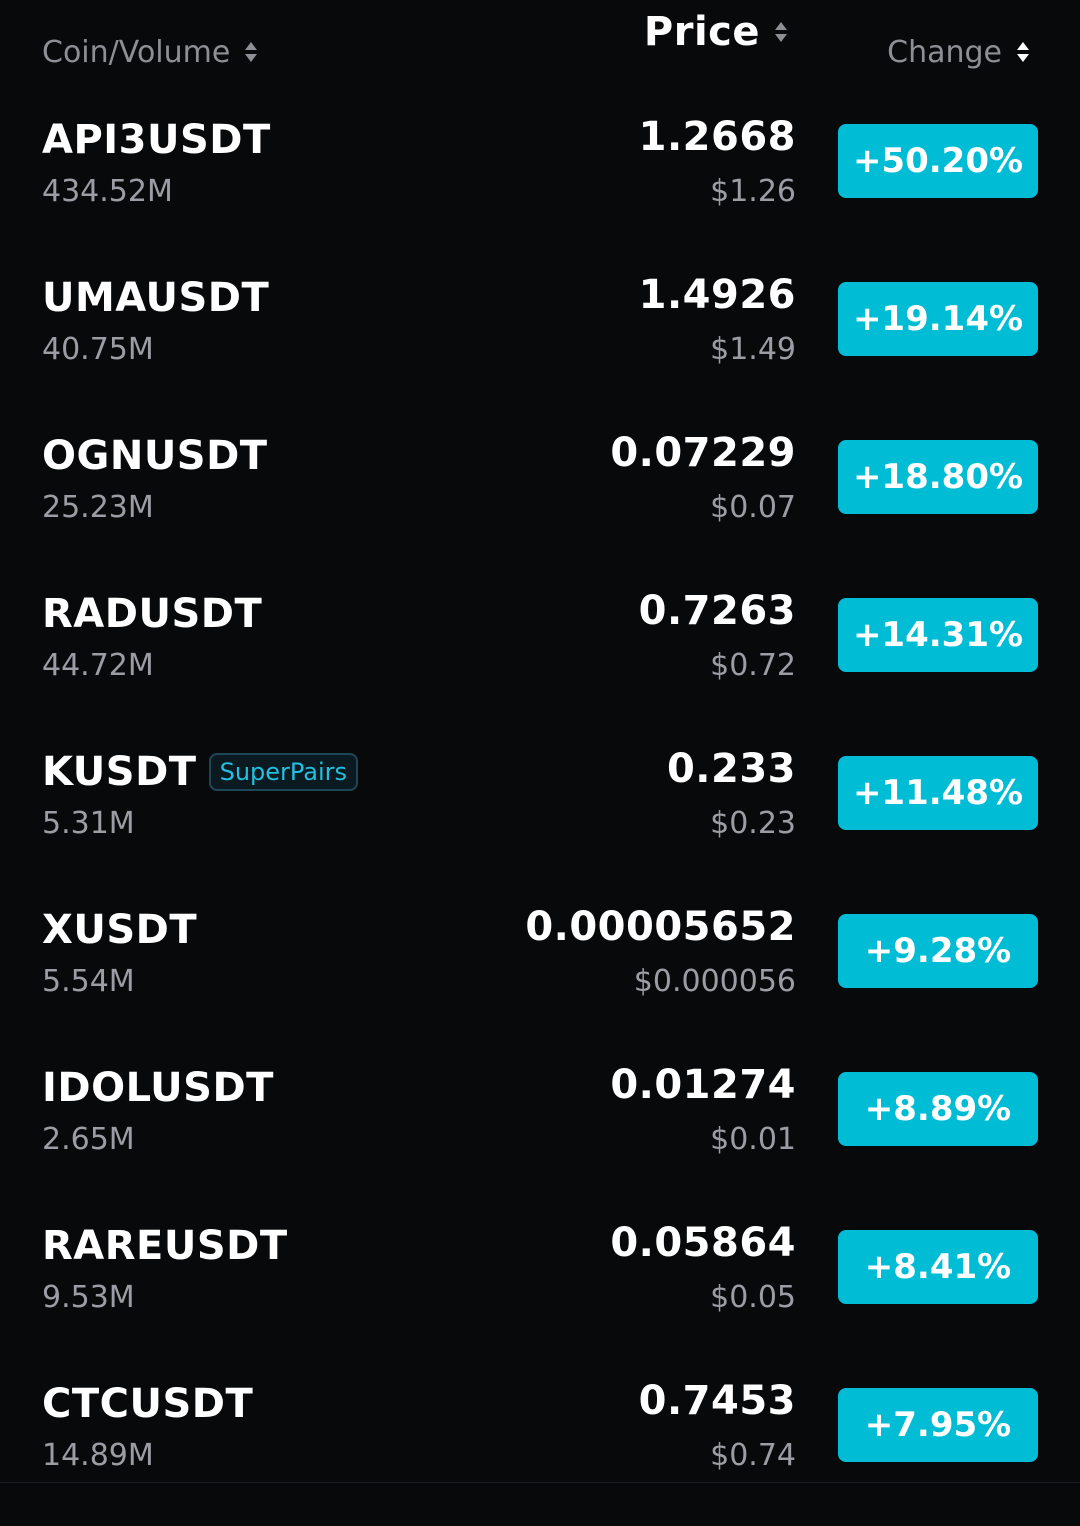  What do you see at coordinates (938, 319) in the screenshot?
I see `change-badge: +19.14%` at bounding box center [938, 319].